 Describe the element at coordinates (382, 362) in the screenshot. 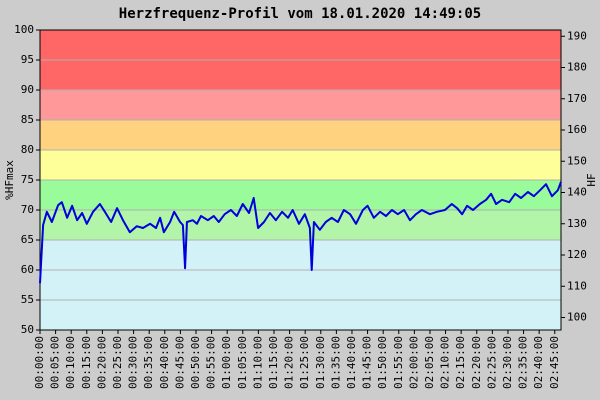

I see `x-tick-label: 01:50:00` at that location.